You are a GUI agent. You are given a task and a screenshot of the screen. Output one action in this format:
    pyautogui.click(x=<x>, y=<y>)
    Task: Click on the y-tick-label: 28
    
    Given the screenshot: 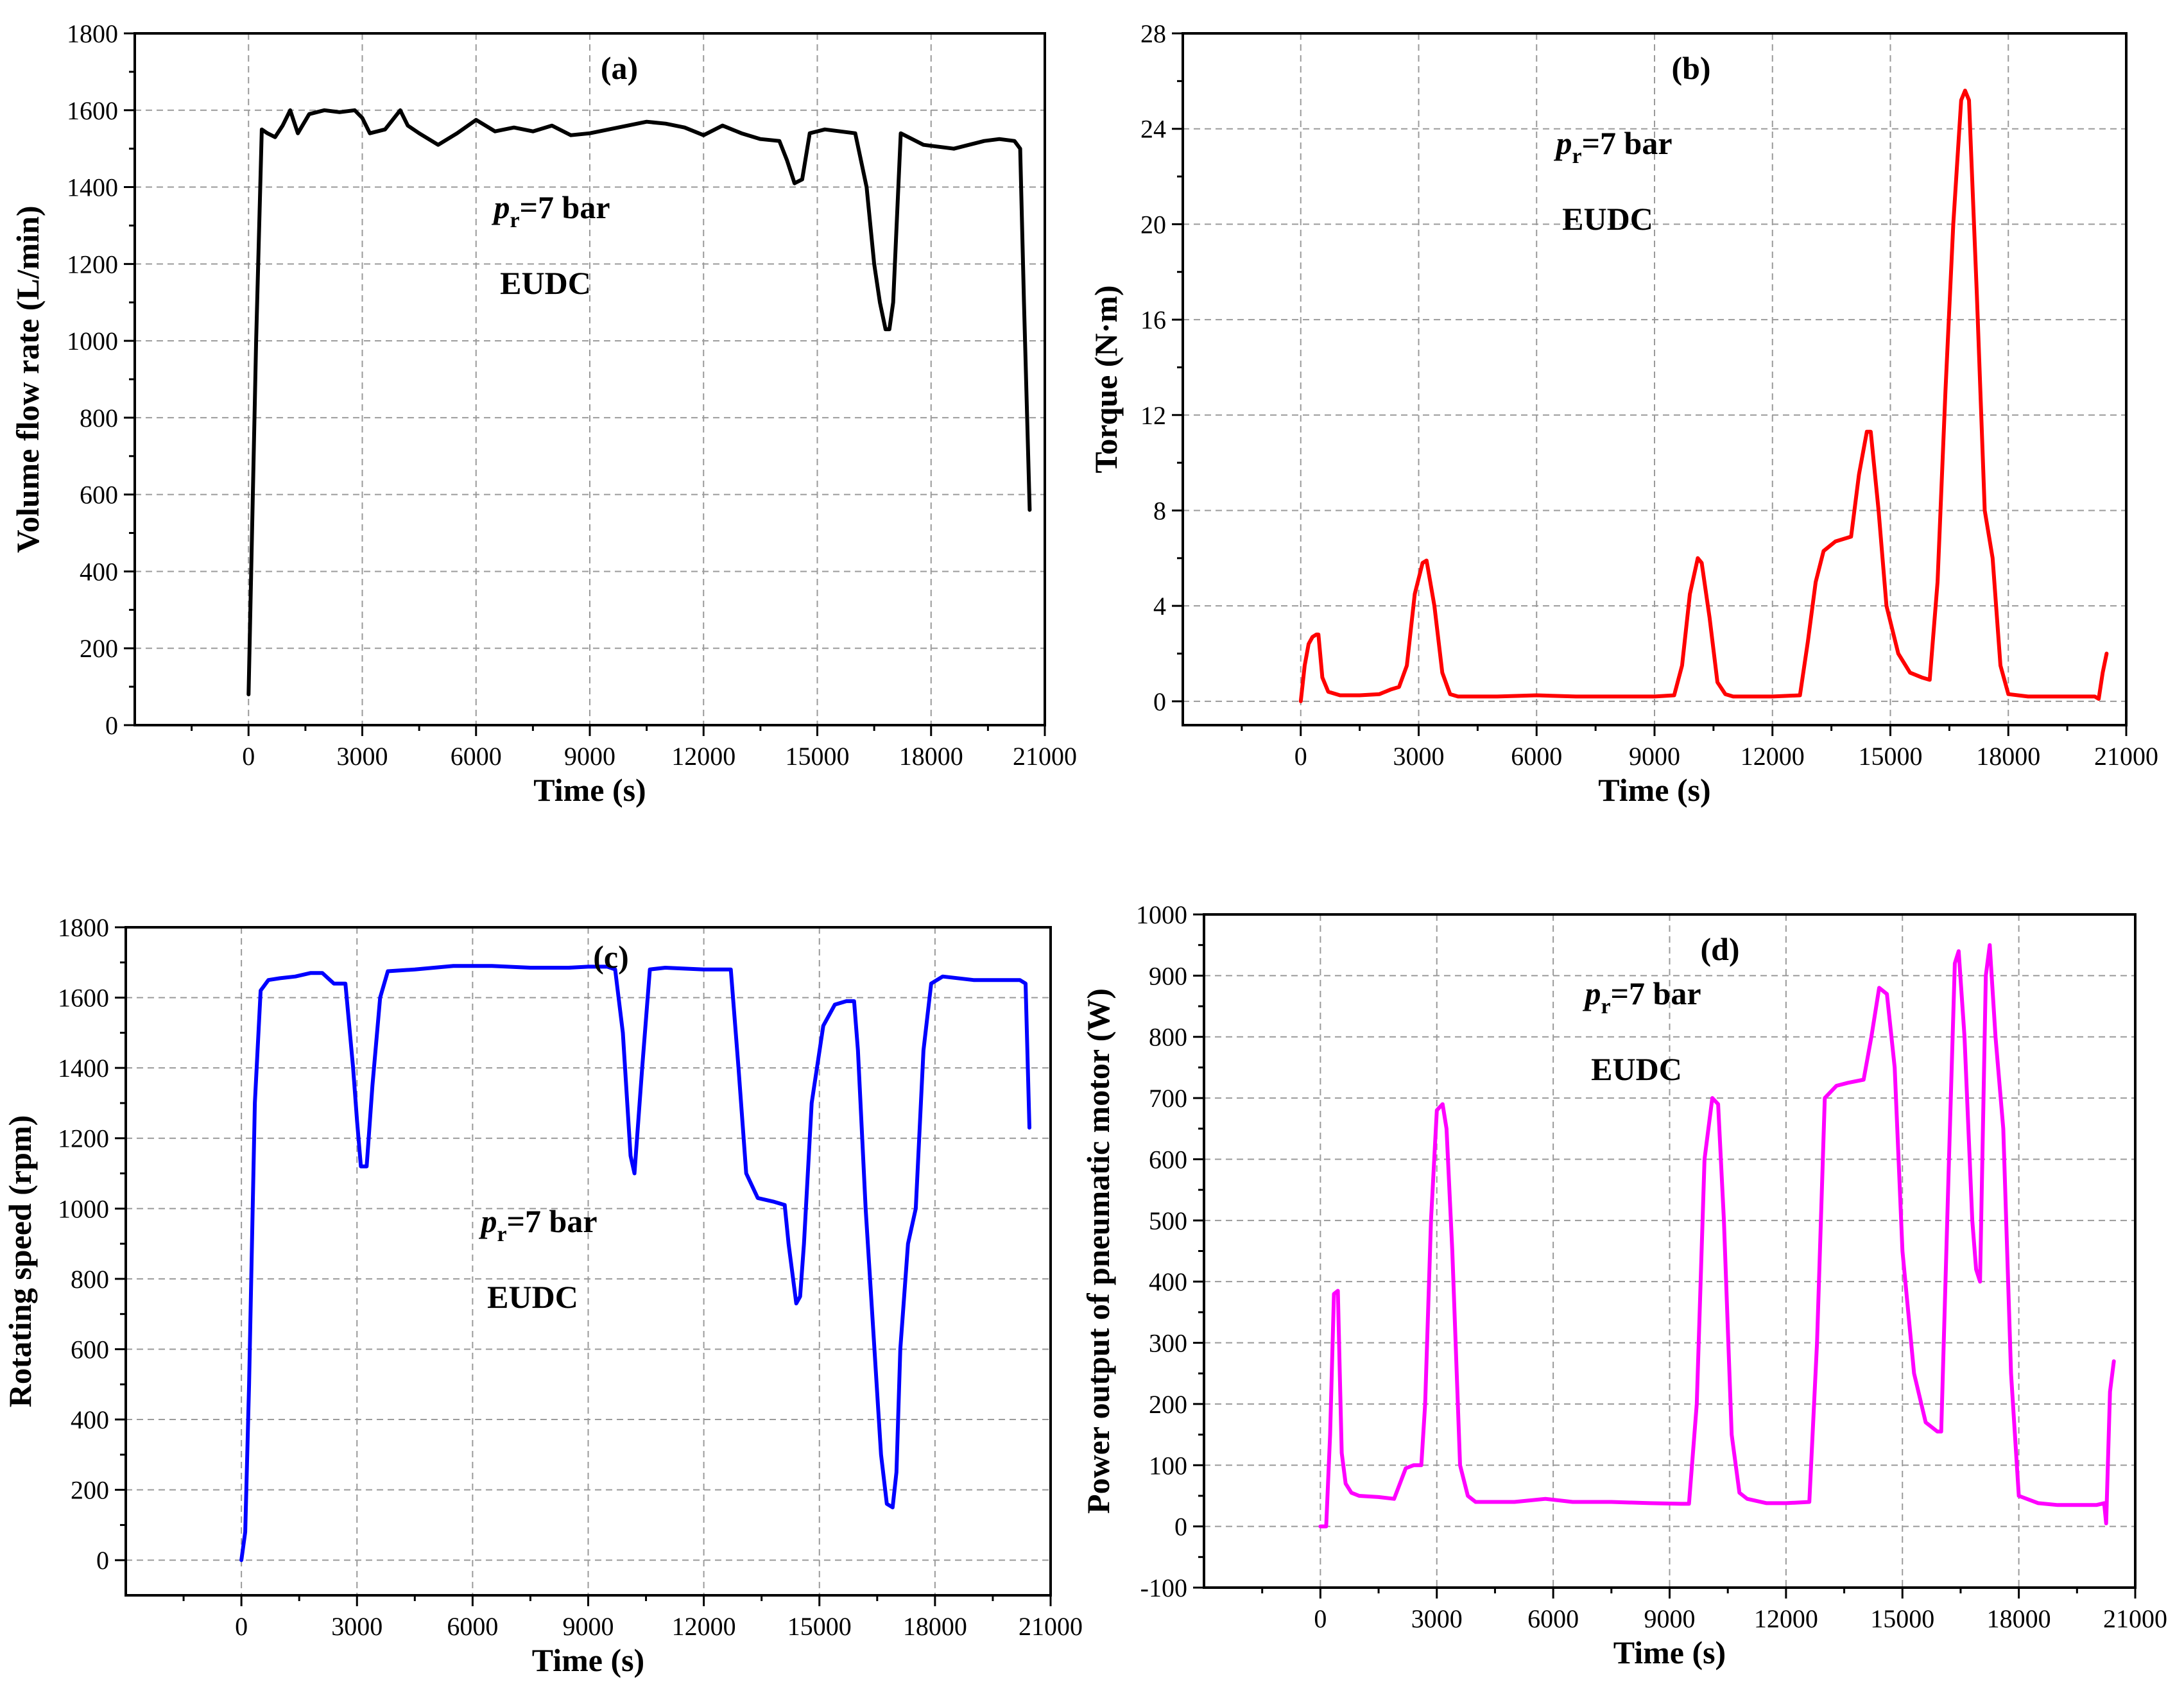 What is the action you would take?
    pyautogui.click(x=1153, y=33)
    